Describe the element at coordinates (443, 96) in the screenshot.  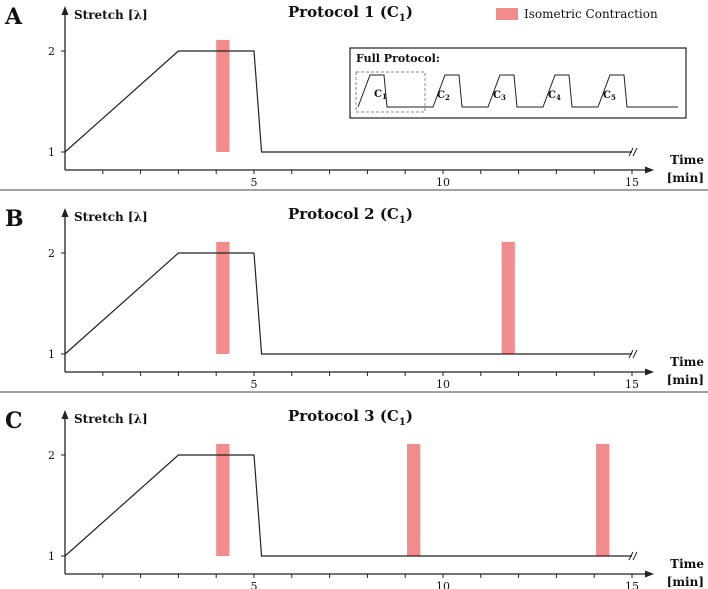
I see `inset-cycle-label: C2` at that location.